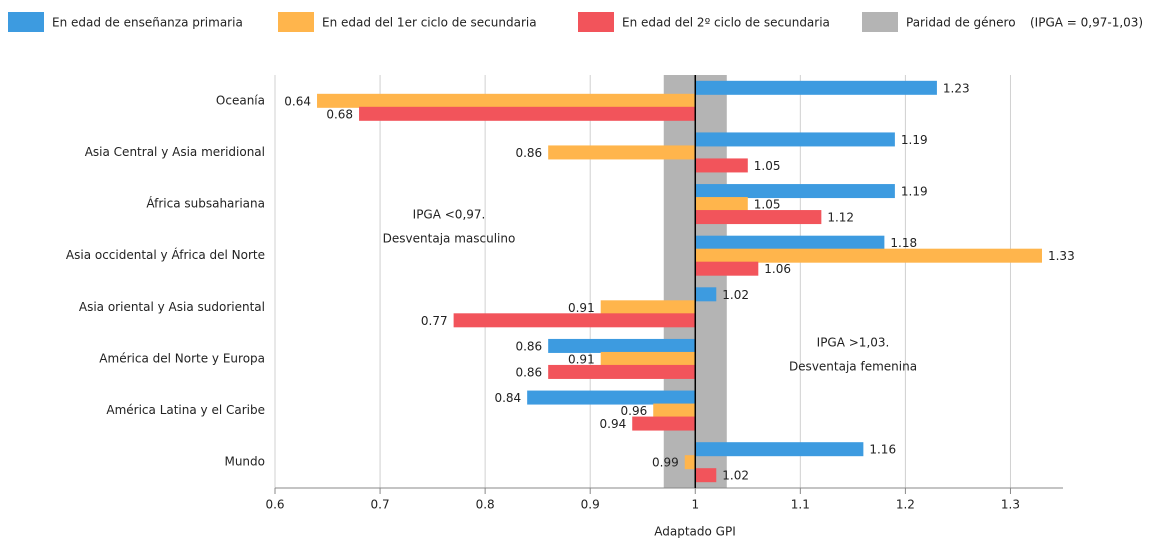 This screenshot has height=546, width=1155. Describe the element at coordinates (449, 215) in the screenshot. I see `annotation: IPGA <0,97.` at that location.